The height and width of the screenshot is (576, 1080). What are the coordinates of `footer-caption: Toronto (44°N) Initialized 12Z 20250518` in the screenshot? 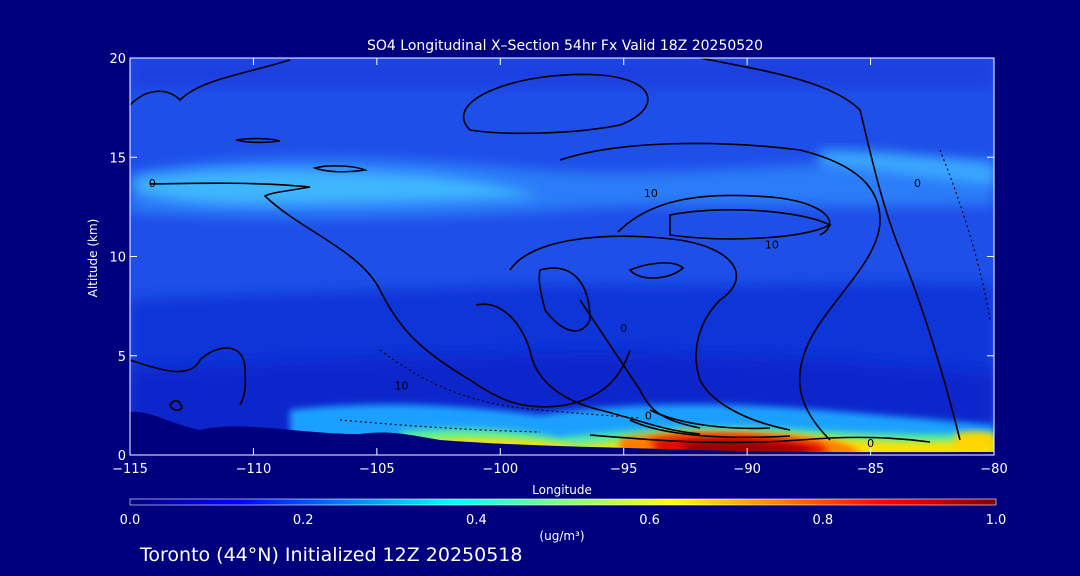 It's located at (331, 555).